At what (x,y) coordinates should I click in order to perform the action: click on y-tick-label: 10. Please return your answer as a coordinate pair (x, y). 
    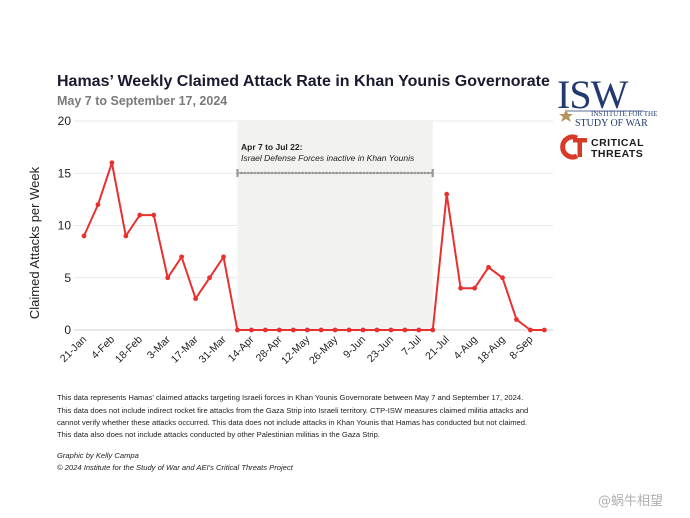
    Looking at the image, I should click on (65, 226).